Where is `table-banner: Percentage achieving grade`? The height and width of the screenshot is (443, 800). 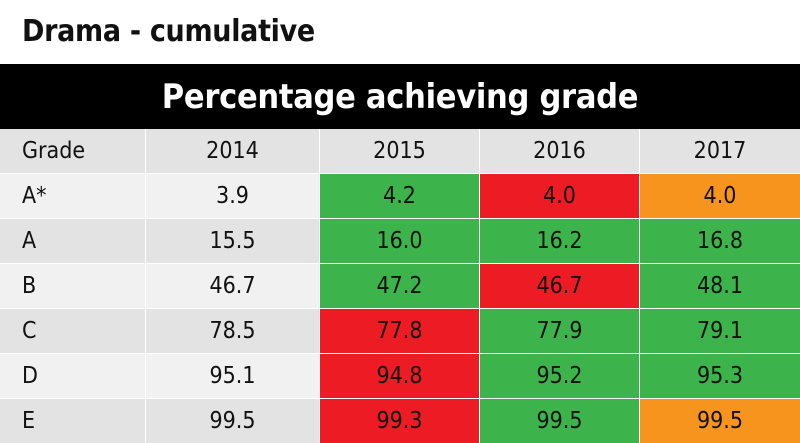
table-banner: Percentage achieving grade is located at coordinates (400, 96).